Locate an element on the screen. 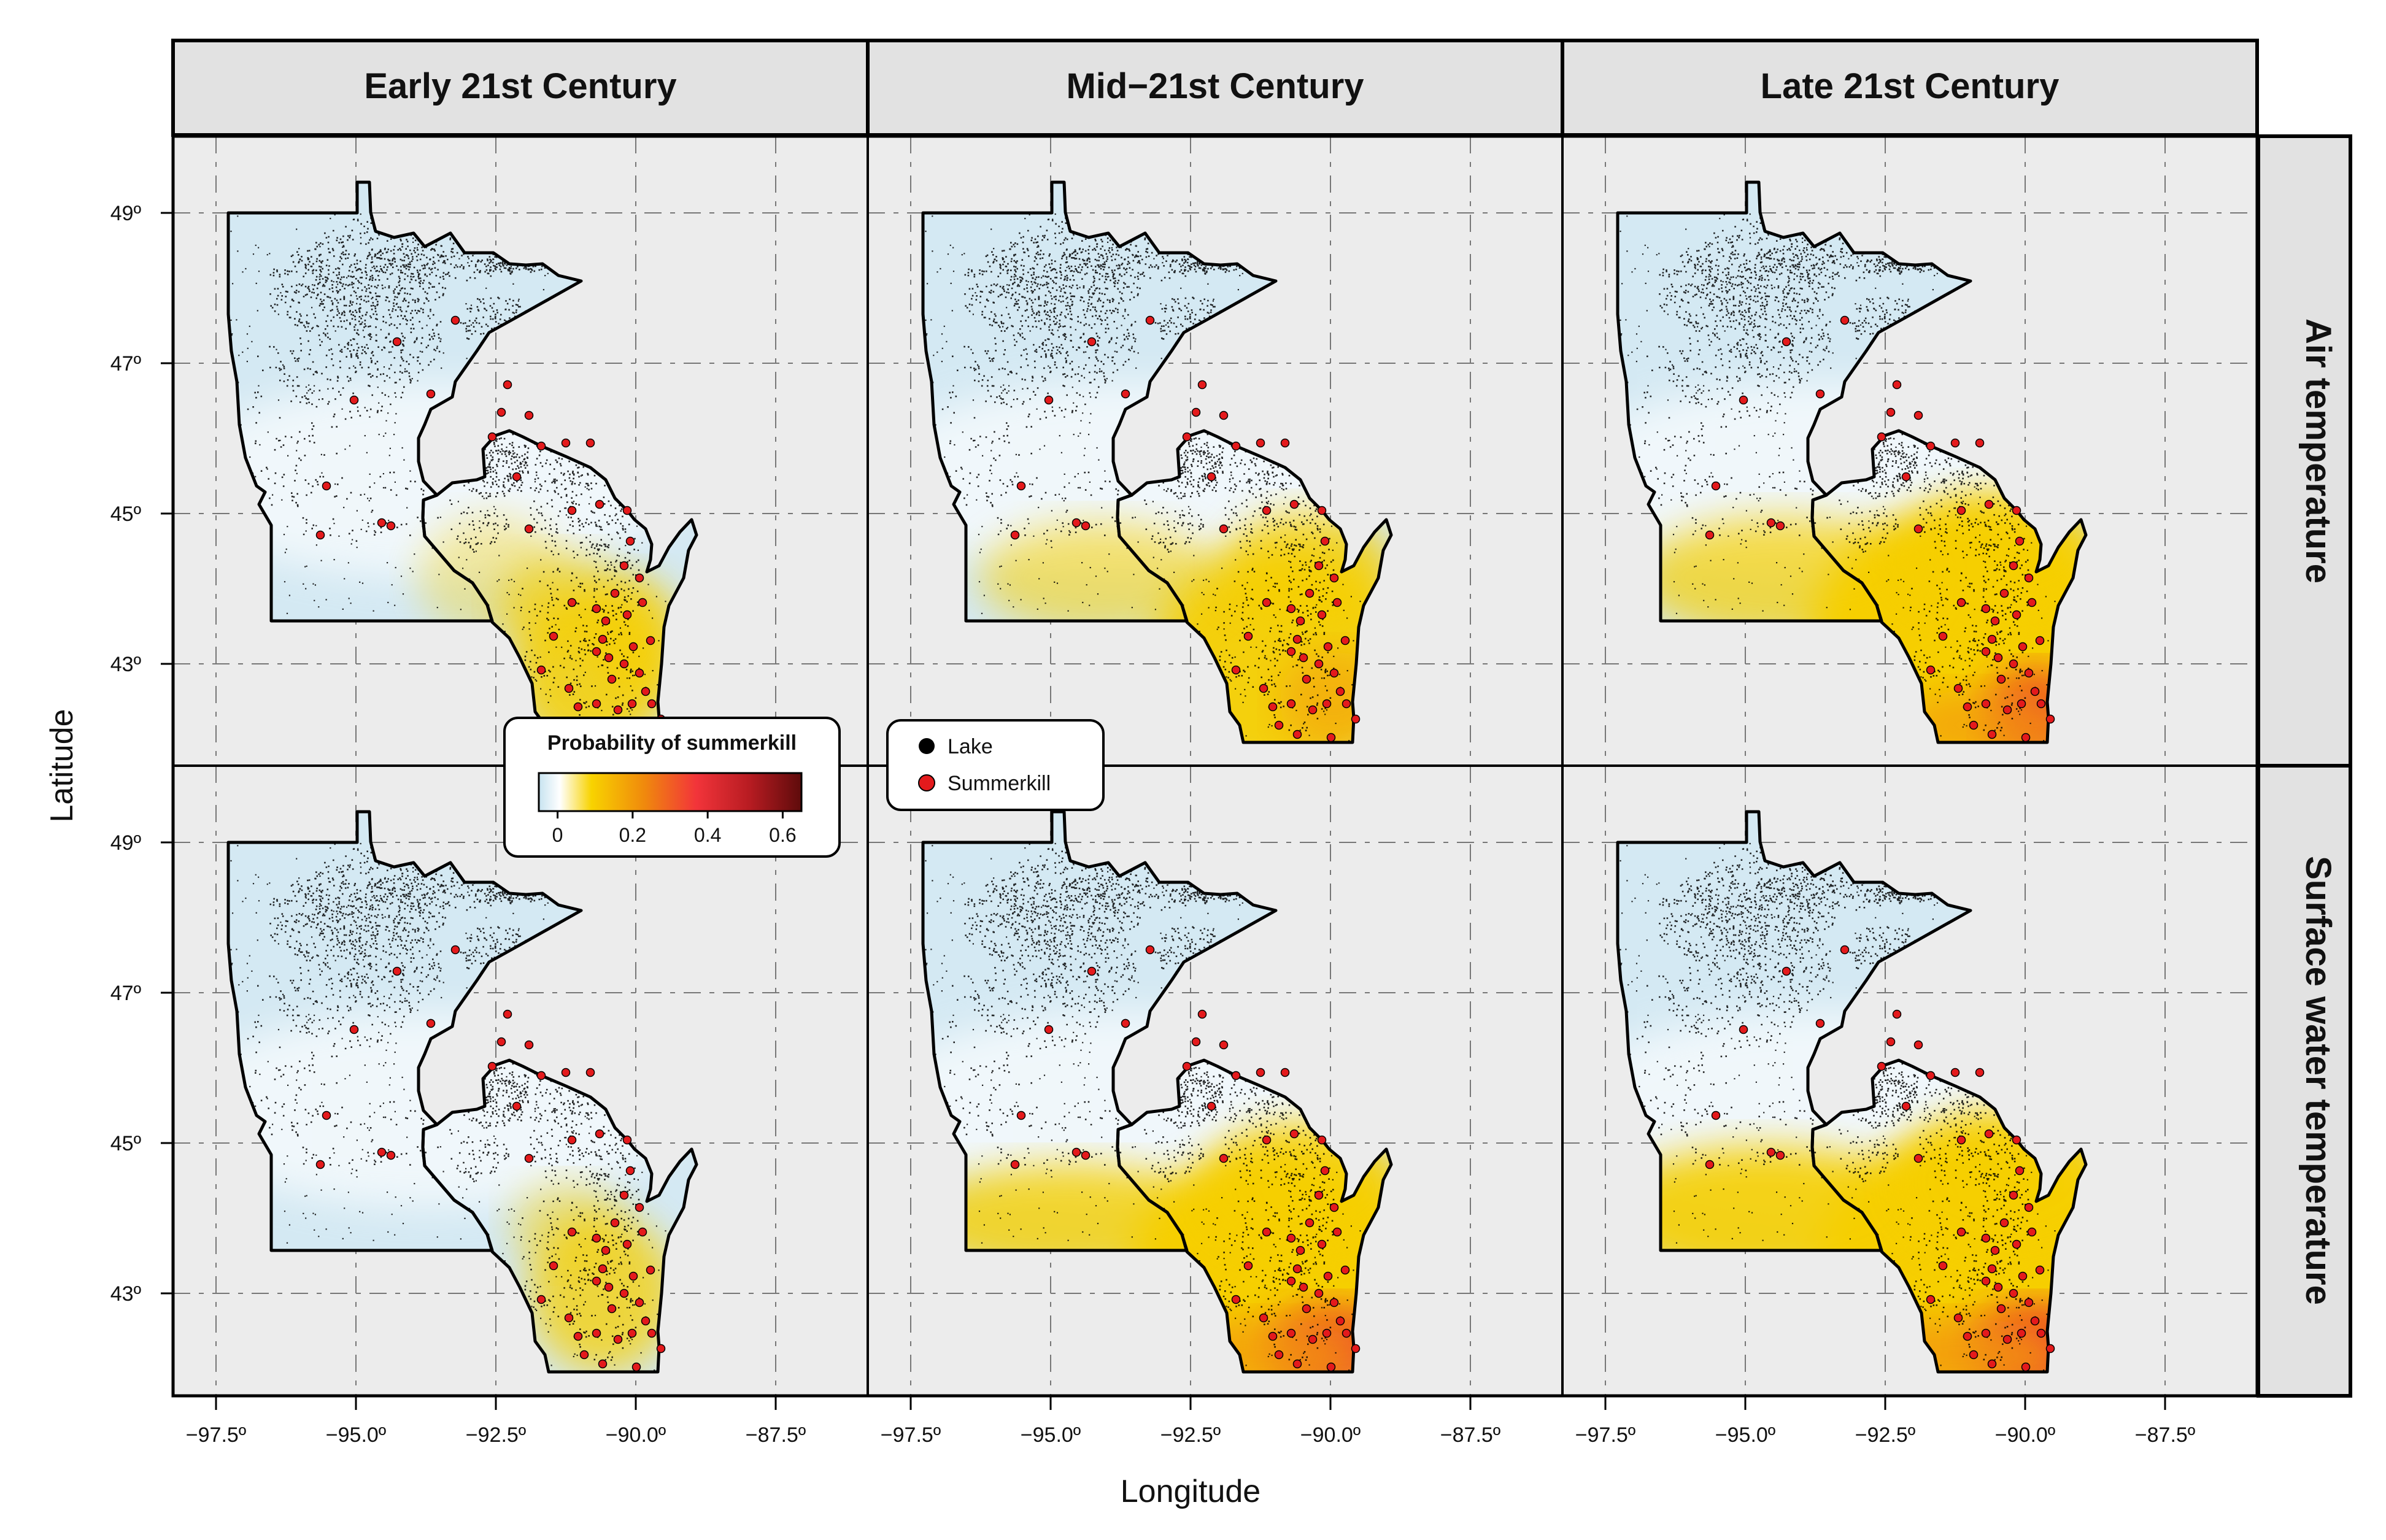 Image resolution: width=2386 pixels, height=1540 pixels. colorbar-tick-label: 0.6 is located at coordinates (783, 835).